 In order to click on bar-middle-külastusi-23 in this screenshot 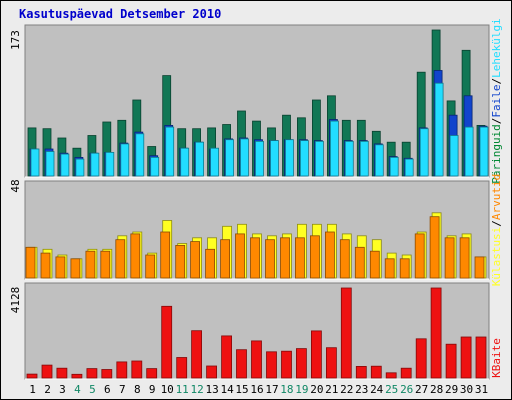, I will do `click(359, 262)`.